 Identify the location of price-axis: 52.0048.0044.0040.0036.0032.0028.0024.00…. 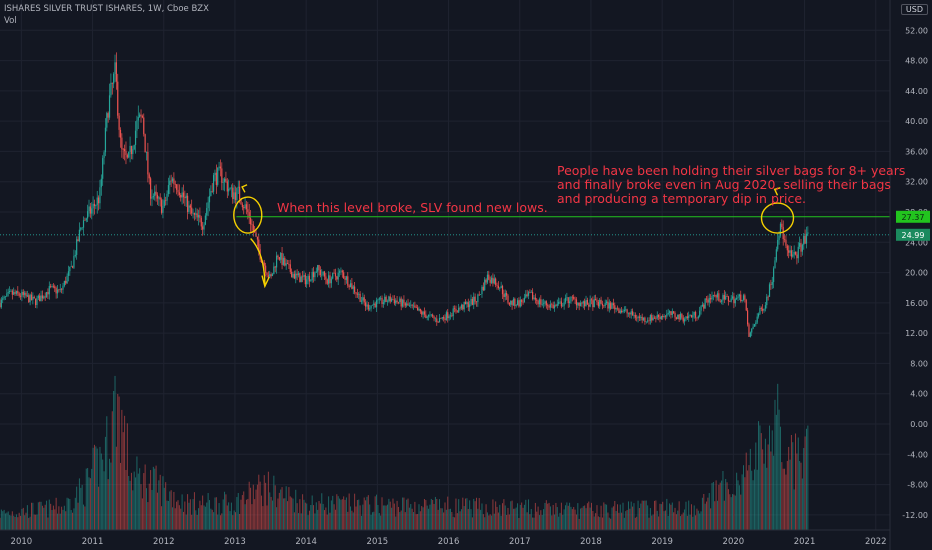
(910, 275).